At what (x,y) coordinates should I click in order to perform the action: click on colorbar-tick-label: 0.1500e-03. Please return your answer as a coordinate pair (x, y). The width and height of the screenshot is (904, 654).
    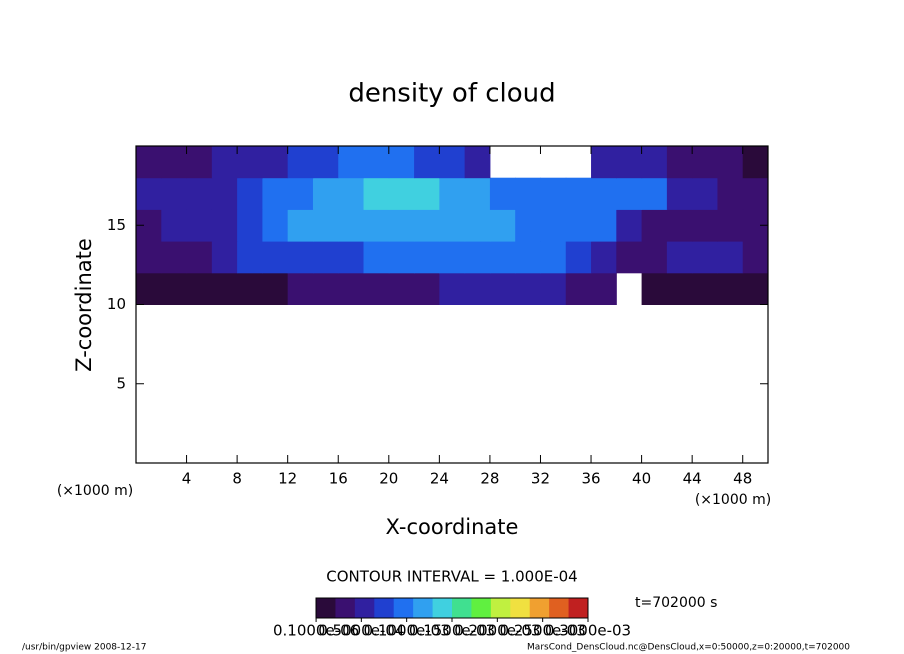
    Looking at the image, I should click on (452, 631).